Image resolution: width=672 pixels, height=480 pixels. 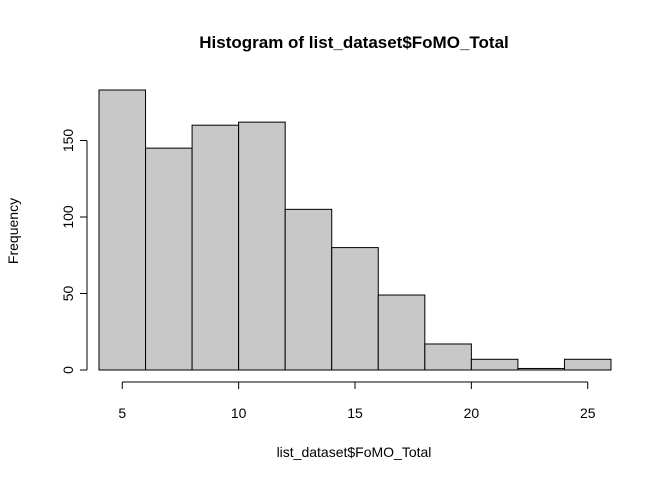 What do you see at coordinates (472, 413) in the screenshot?
I see `x-tick-label: 20` at bounding box center [472, 413].